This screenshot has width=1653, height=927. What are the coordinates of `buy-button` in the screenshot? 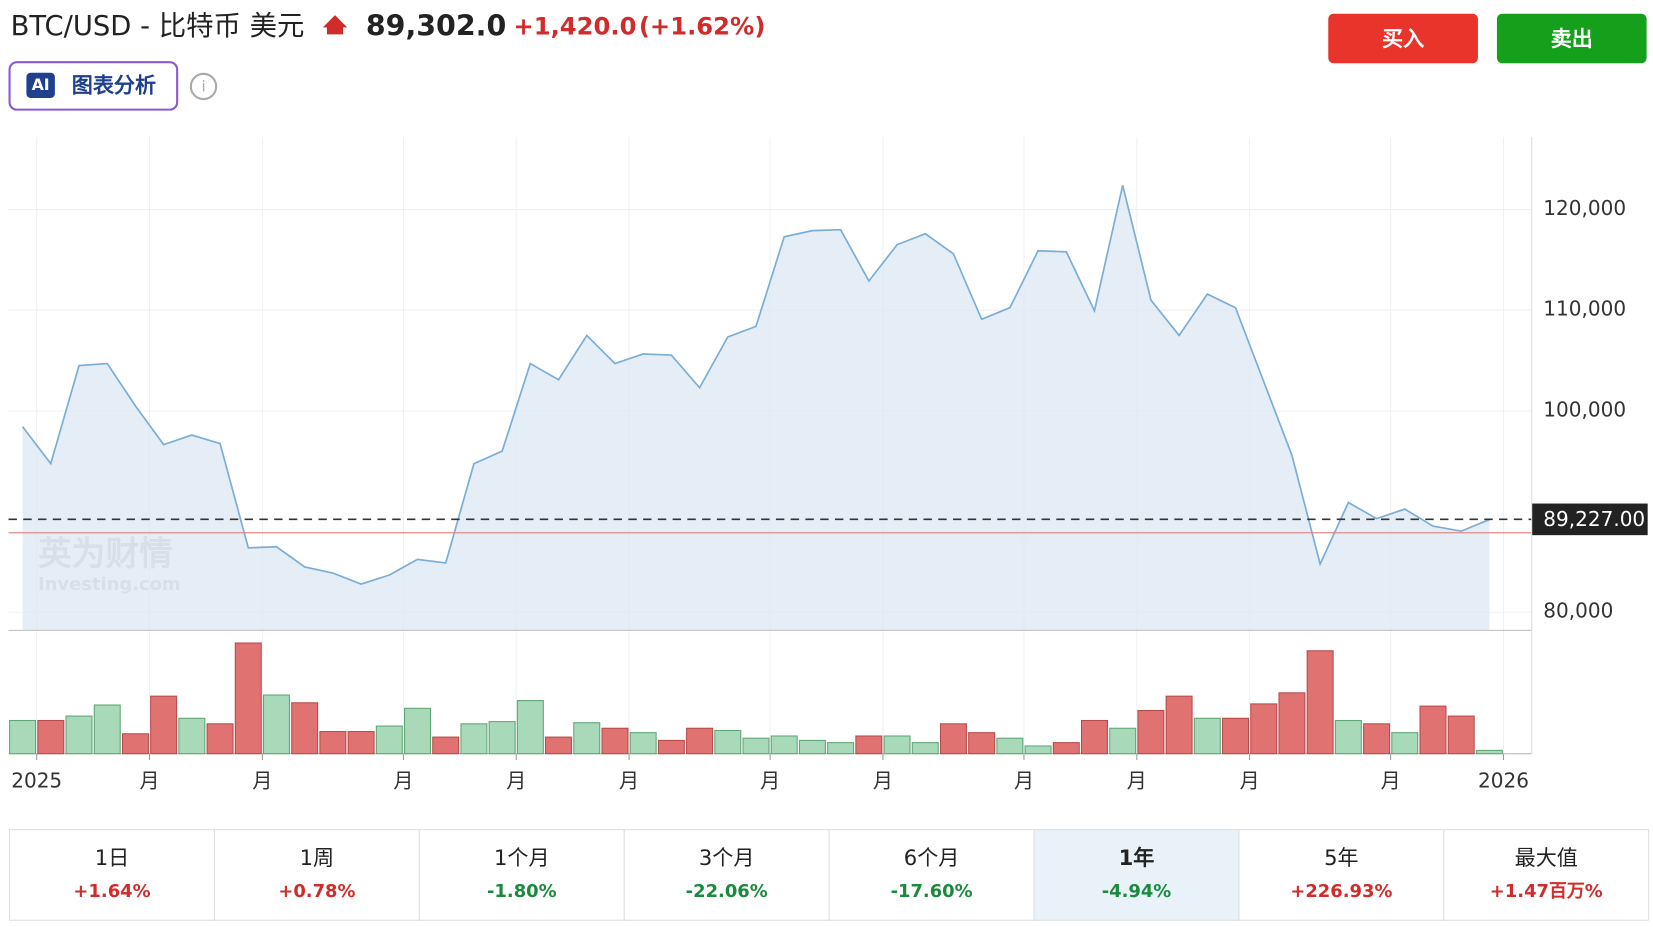 It's located at (1403, 38).